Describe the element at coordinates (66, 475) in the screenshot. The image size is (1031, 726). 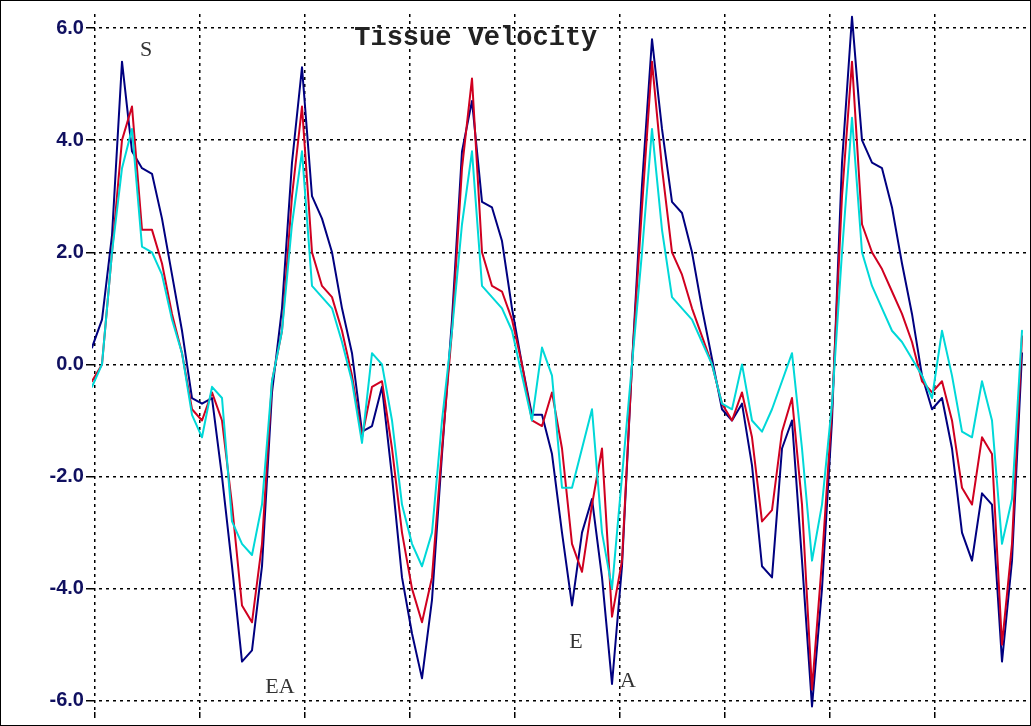
I see `y-tick-label: -2.0` at that location.